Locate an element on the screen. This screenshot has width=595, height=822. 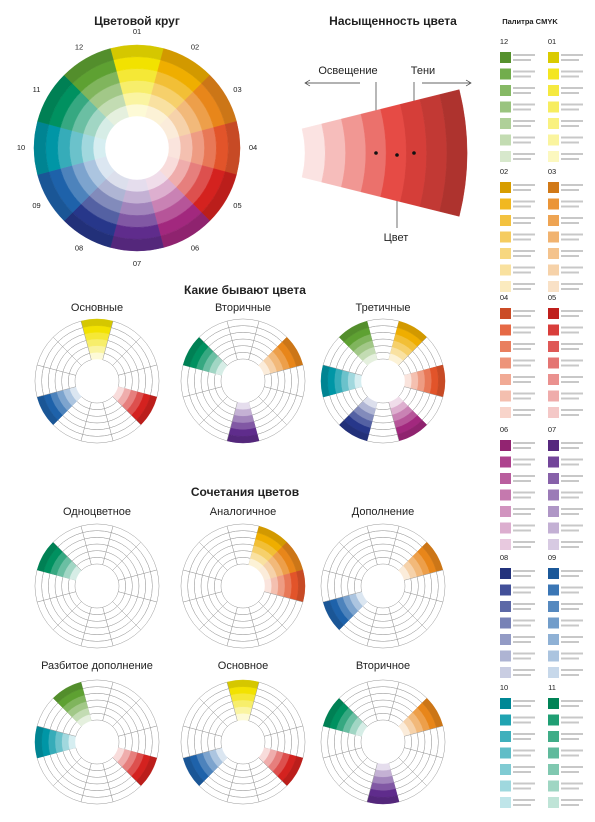
wheel-caption: Третичные is located at coordinates (383, 308).